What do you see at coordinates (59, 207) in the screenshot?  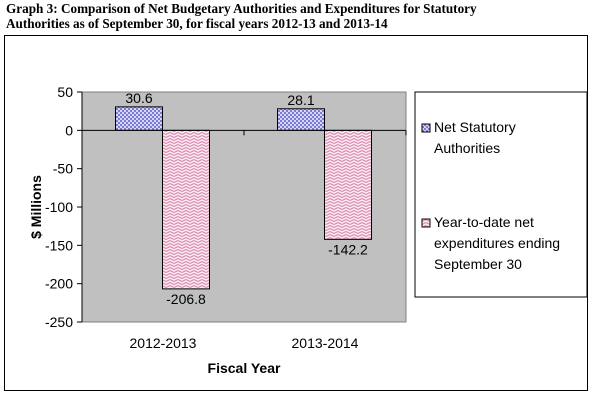 I see `y-tick-label: -100` at bounding box center [59, 207].